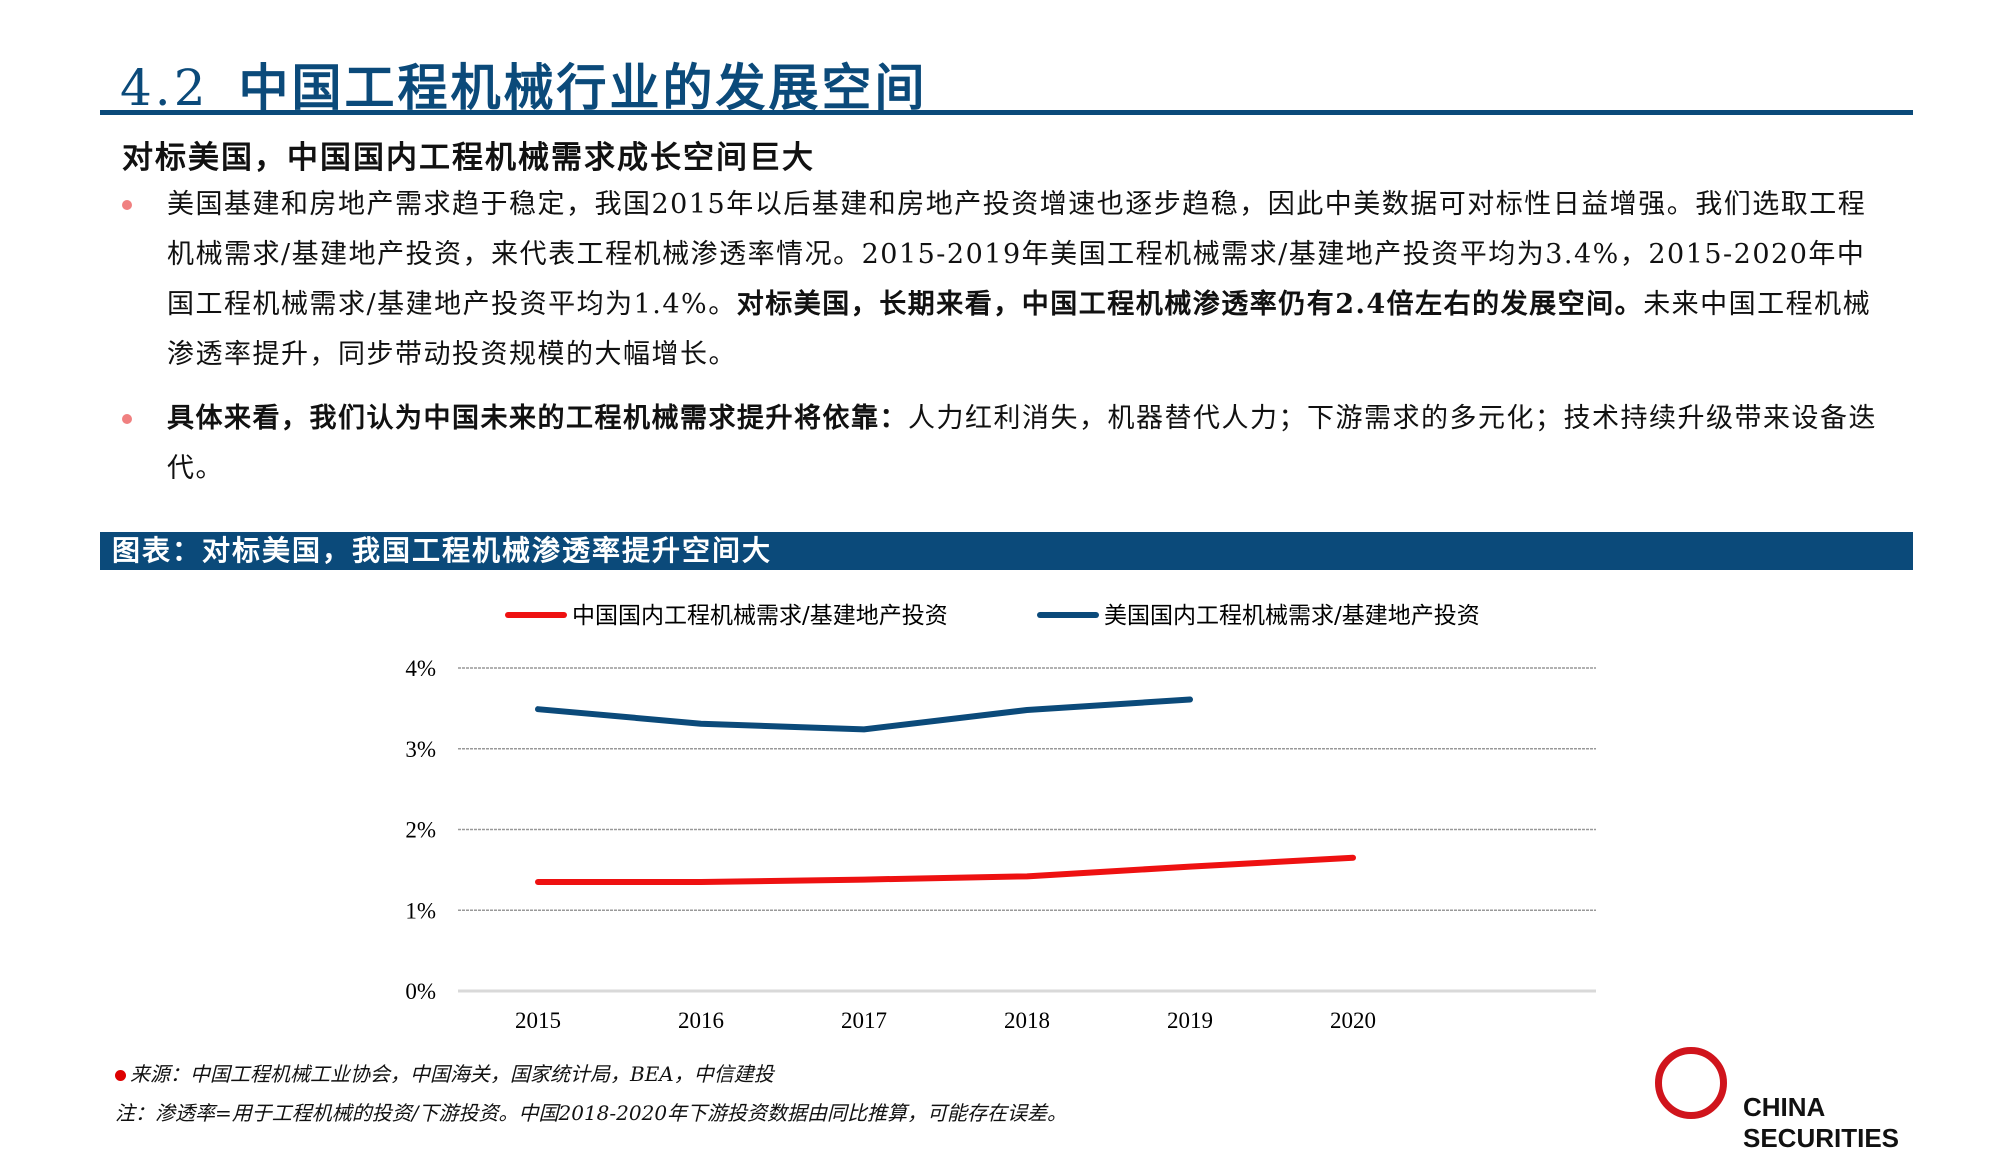 Image resolution: width=2000 pixels, height=1154 pixels. I want to click on y-tick-label: 0%, so click(420, 991).